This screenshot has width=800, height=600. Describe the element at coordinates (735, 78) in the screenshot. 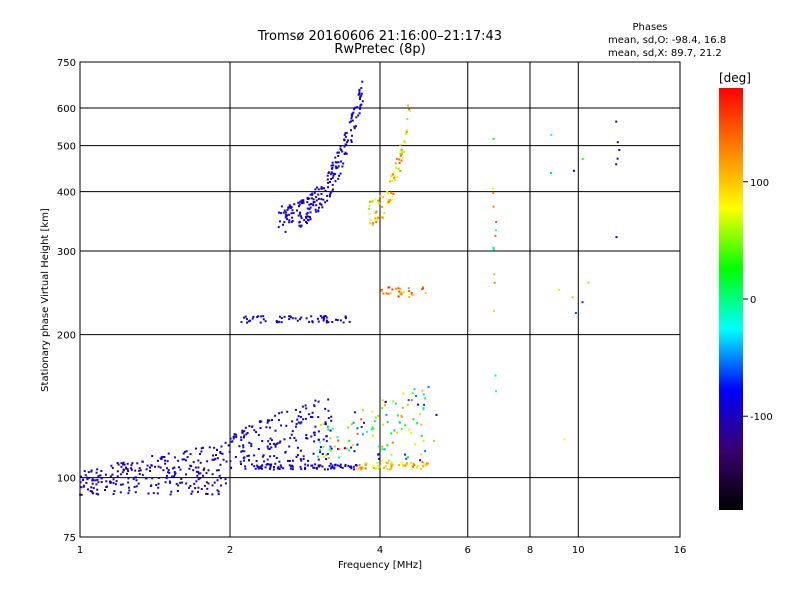

I see `colorbar-label: [deg]` at that location.